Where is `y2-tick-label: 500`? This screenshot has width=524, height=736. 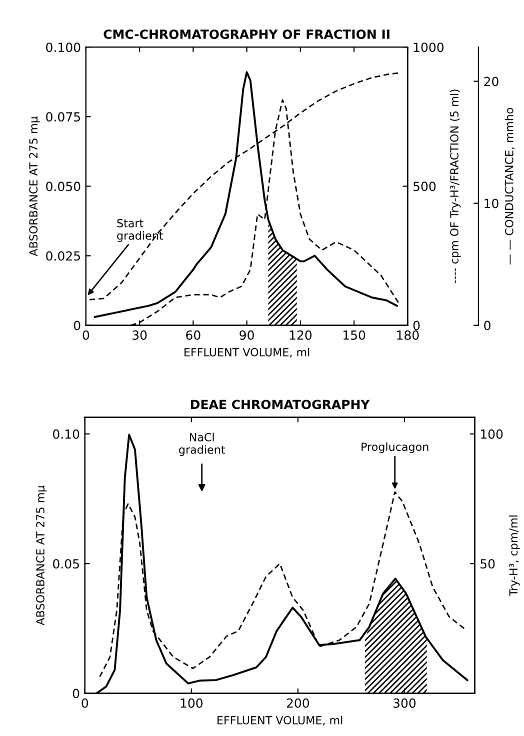 y2-tick-label: 500 is located at coordinates (425, 187).